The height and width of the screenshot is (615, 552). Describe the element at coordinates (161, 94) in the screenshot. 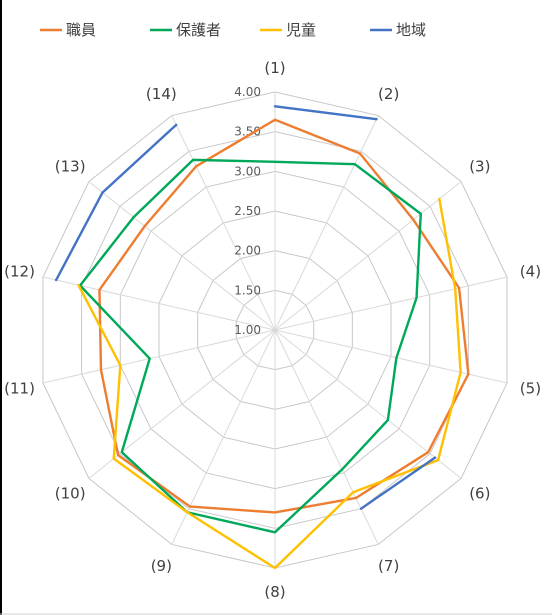

I see `category-label: (14)` at that location.